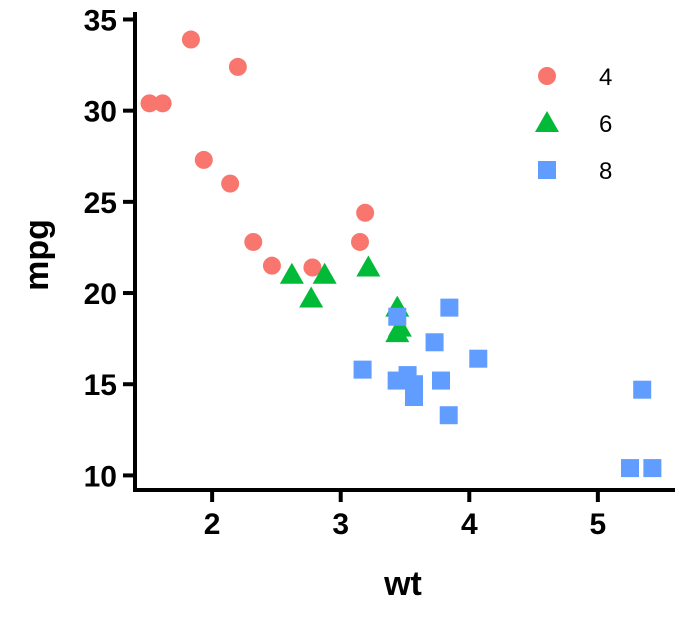 Image resolution: width=691 pixels, height=622 pixels. What do you see at coordinates (469, 524) in the screenshot?
I see `x-tick-label: 4` at bounding box center [469, 524].